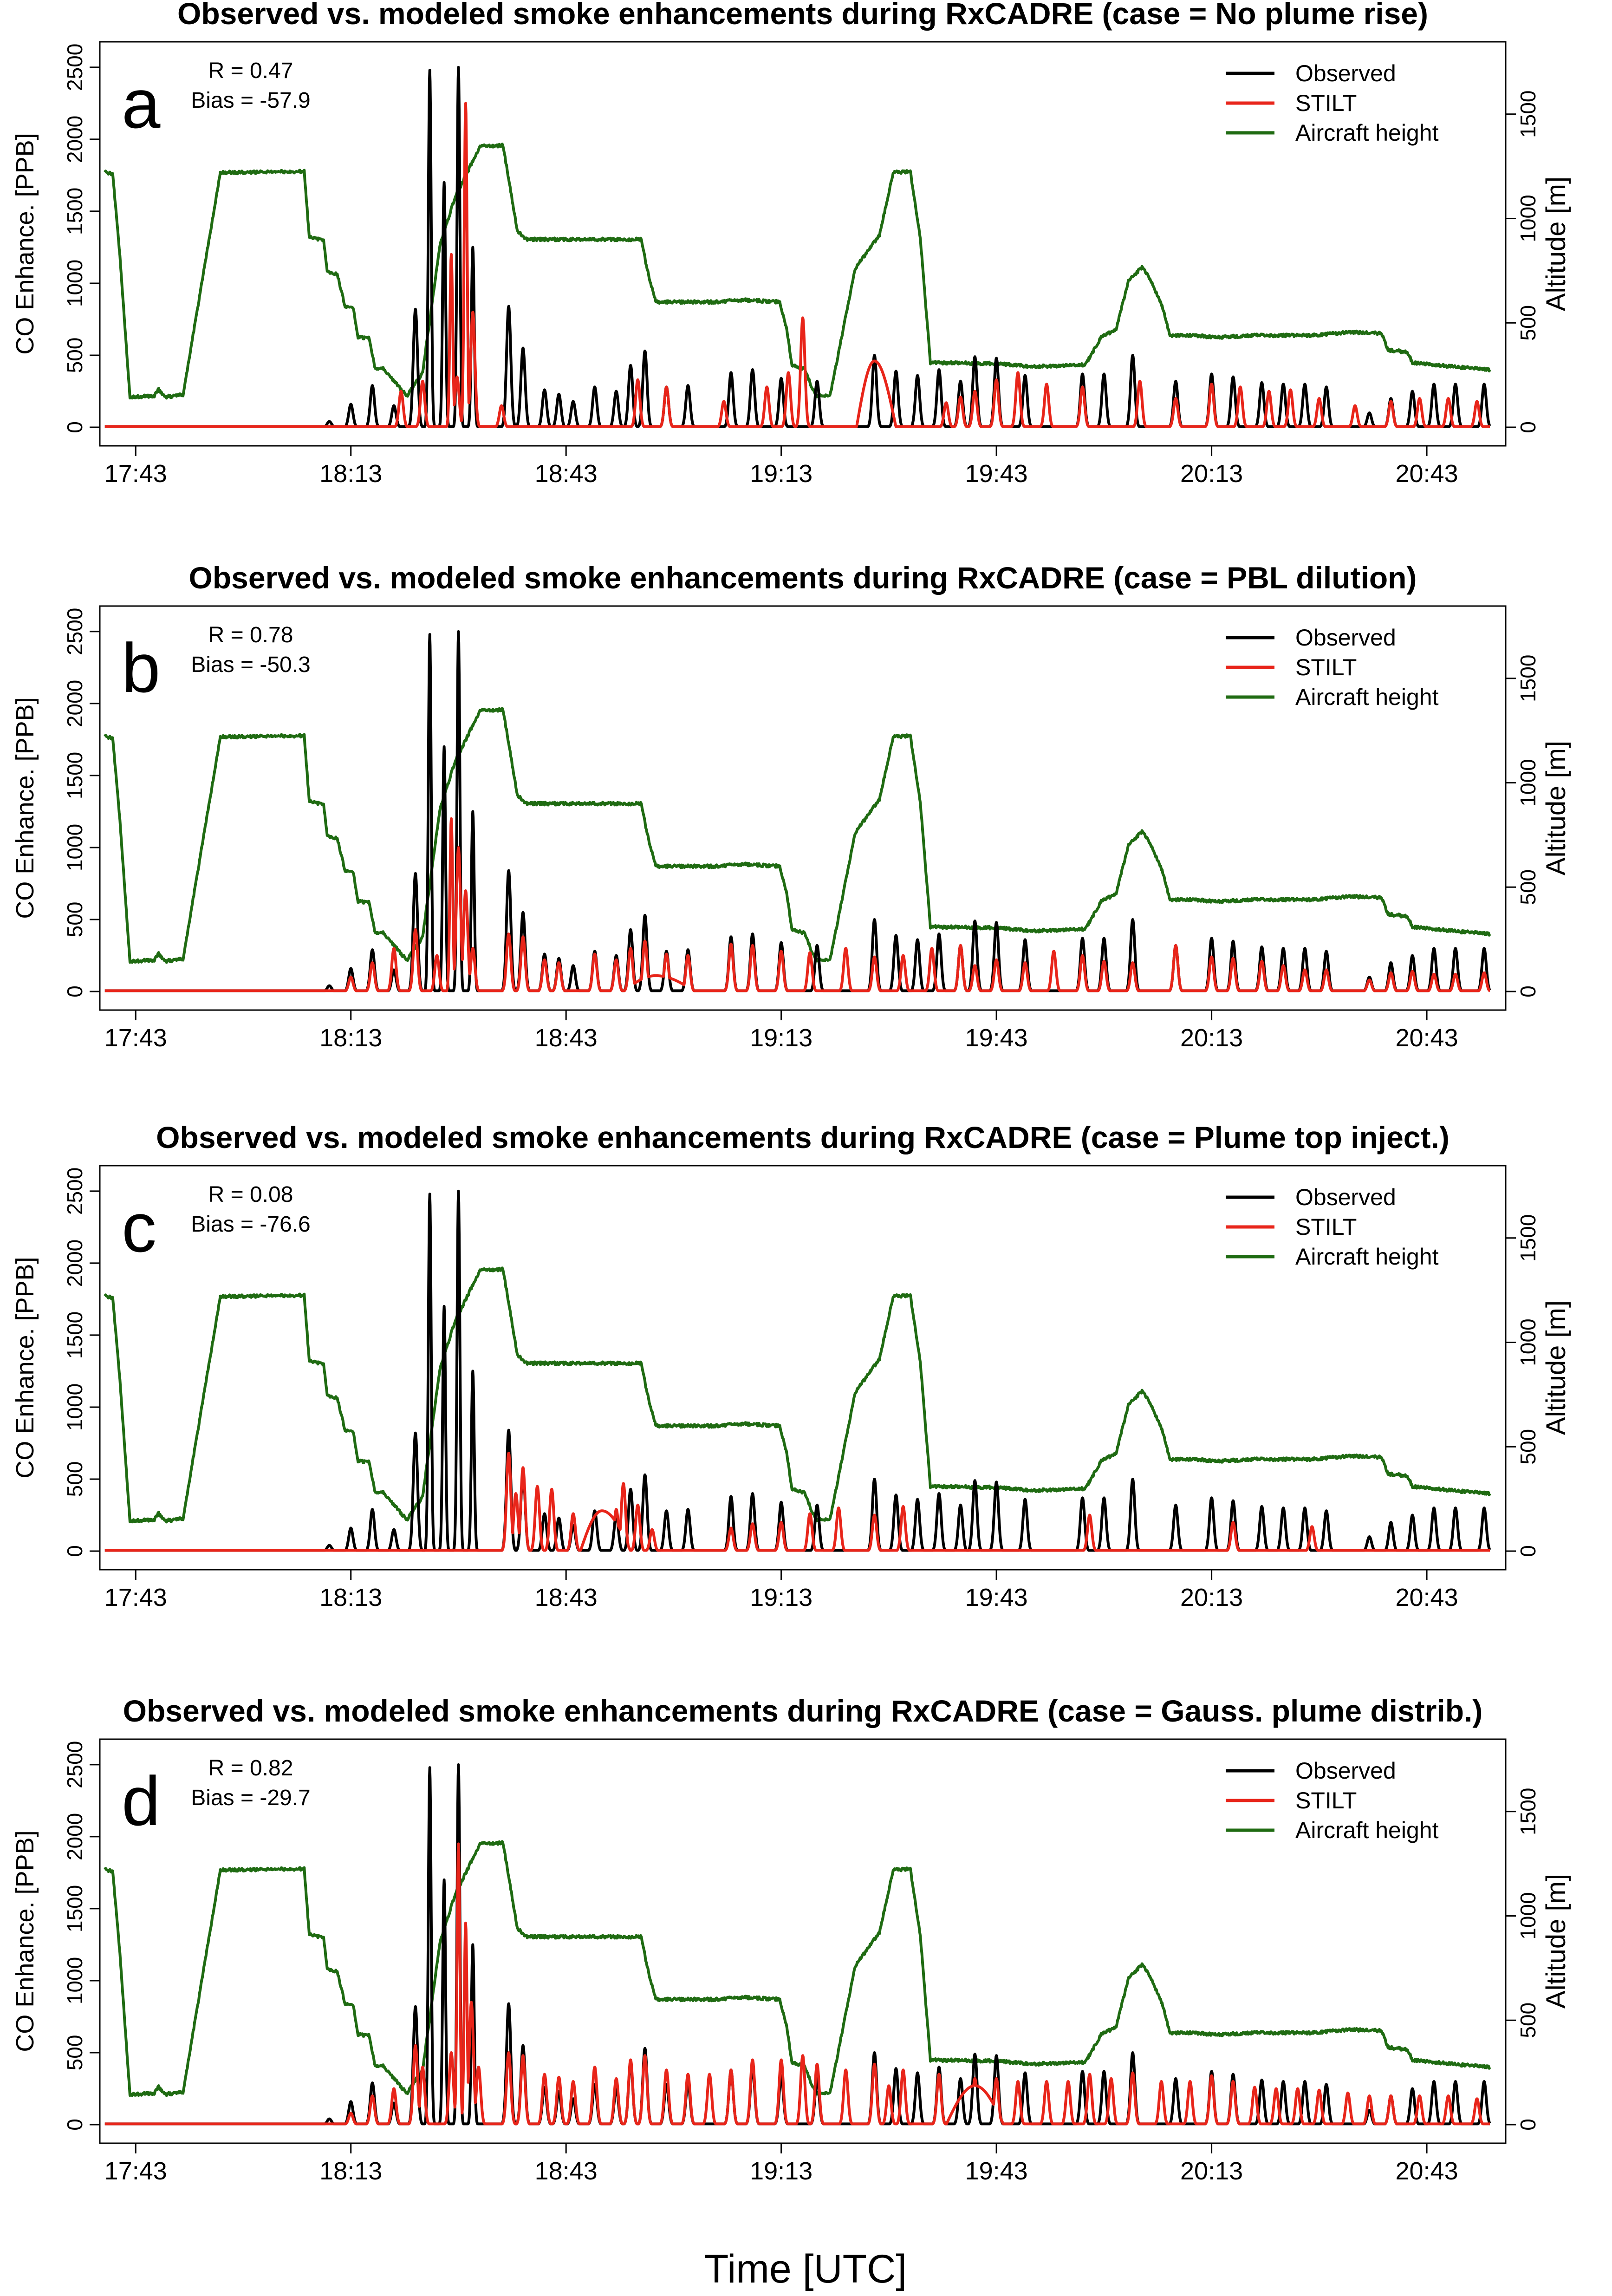 The height and width of the screenshot is (2296, 1612). I want to click on stat-bias: Bias = -76.6, so click(250, 1224).